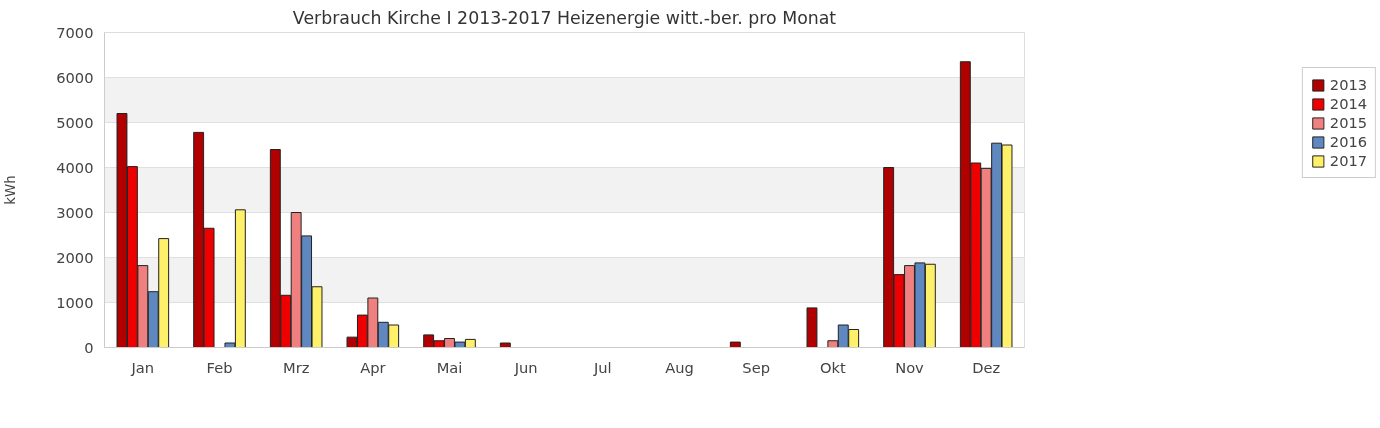  Describe the element at coordinates (564, 17) in the screenshot. I see `chart-title: Verbrauch Kirche I 2013-2017 Heizenergie witt.-ber. pro Monat` at that location.